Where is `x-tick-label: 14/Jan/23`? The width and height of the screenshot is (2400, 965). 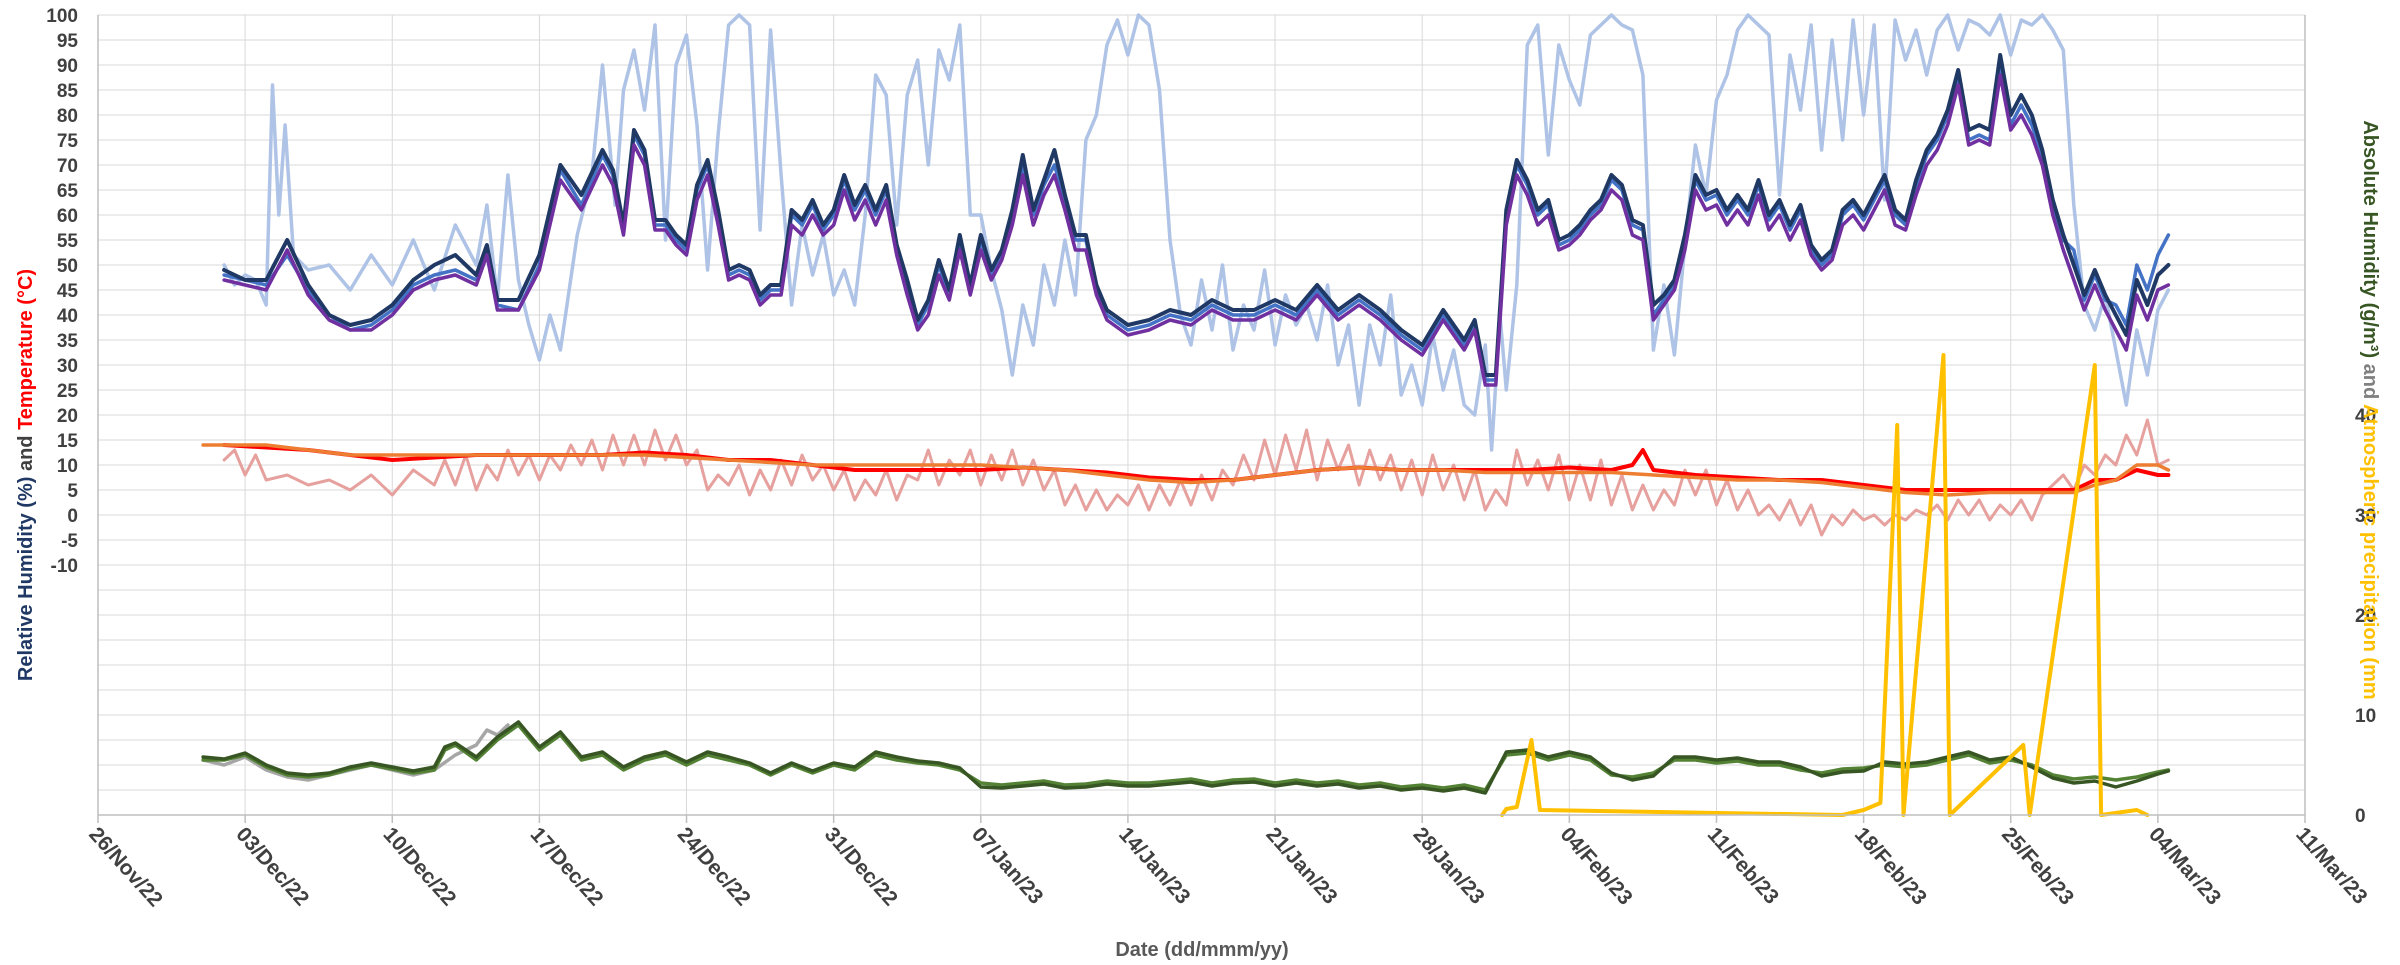 x-tick-label: 14/Jan/23 is located at coordinates (1154, 866).